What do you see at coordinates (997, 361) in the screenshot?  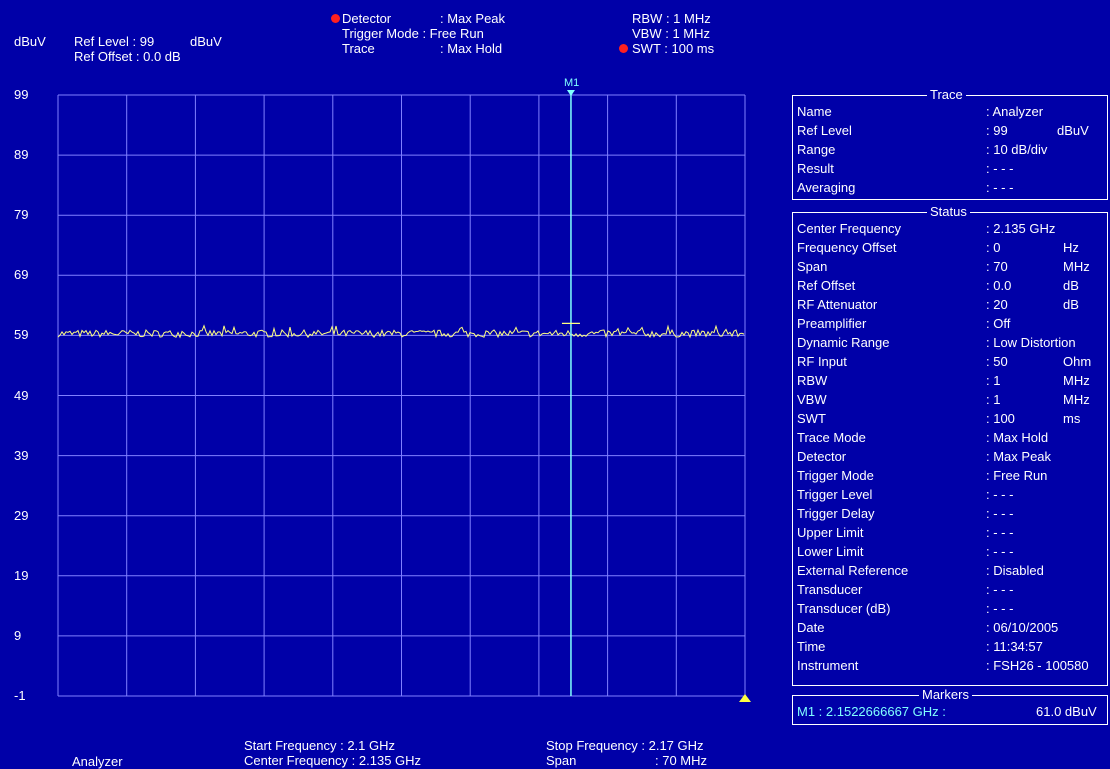 I see `status-panel-row-value: : 50` at bounding box center [997, 361].